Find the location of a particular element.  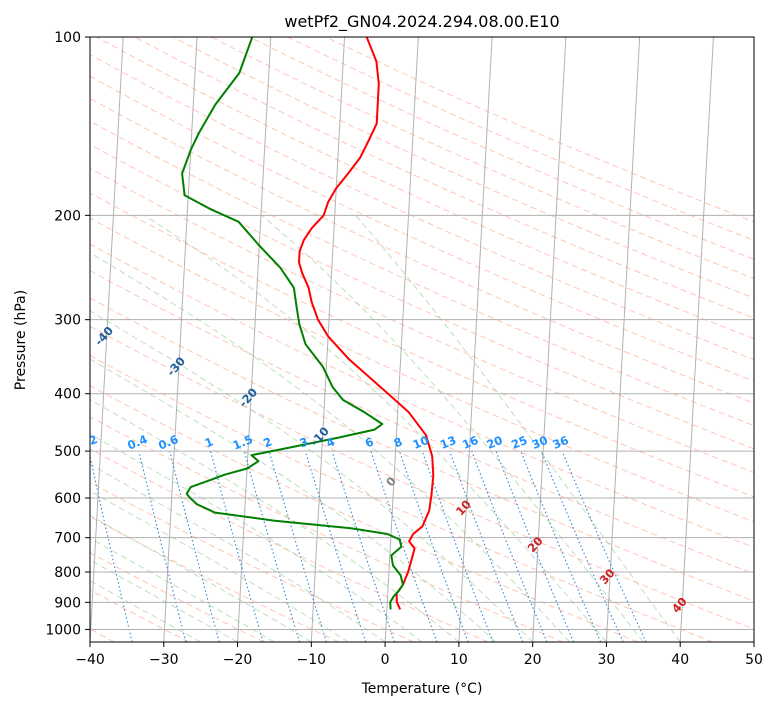

mixing-ratio-label: 16 is located at coordinates (470, 442).